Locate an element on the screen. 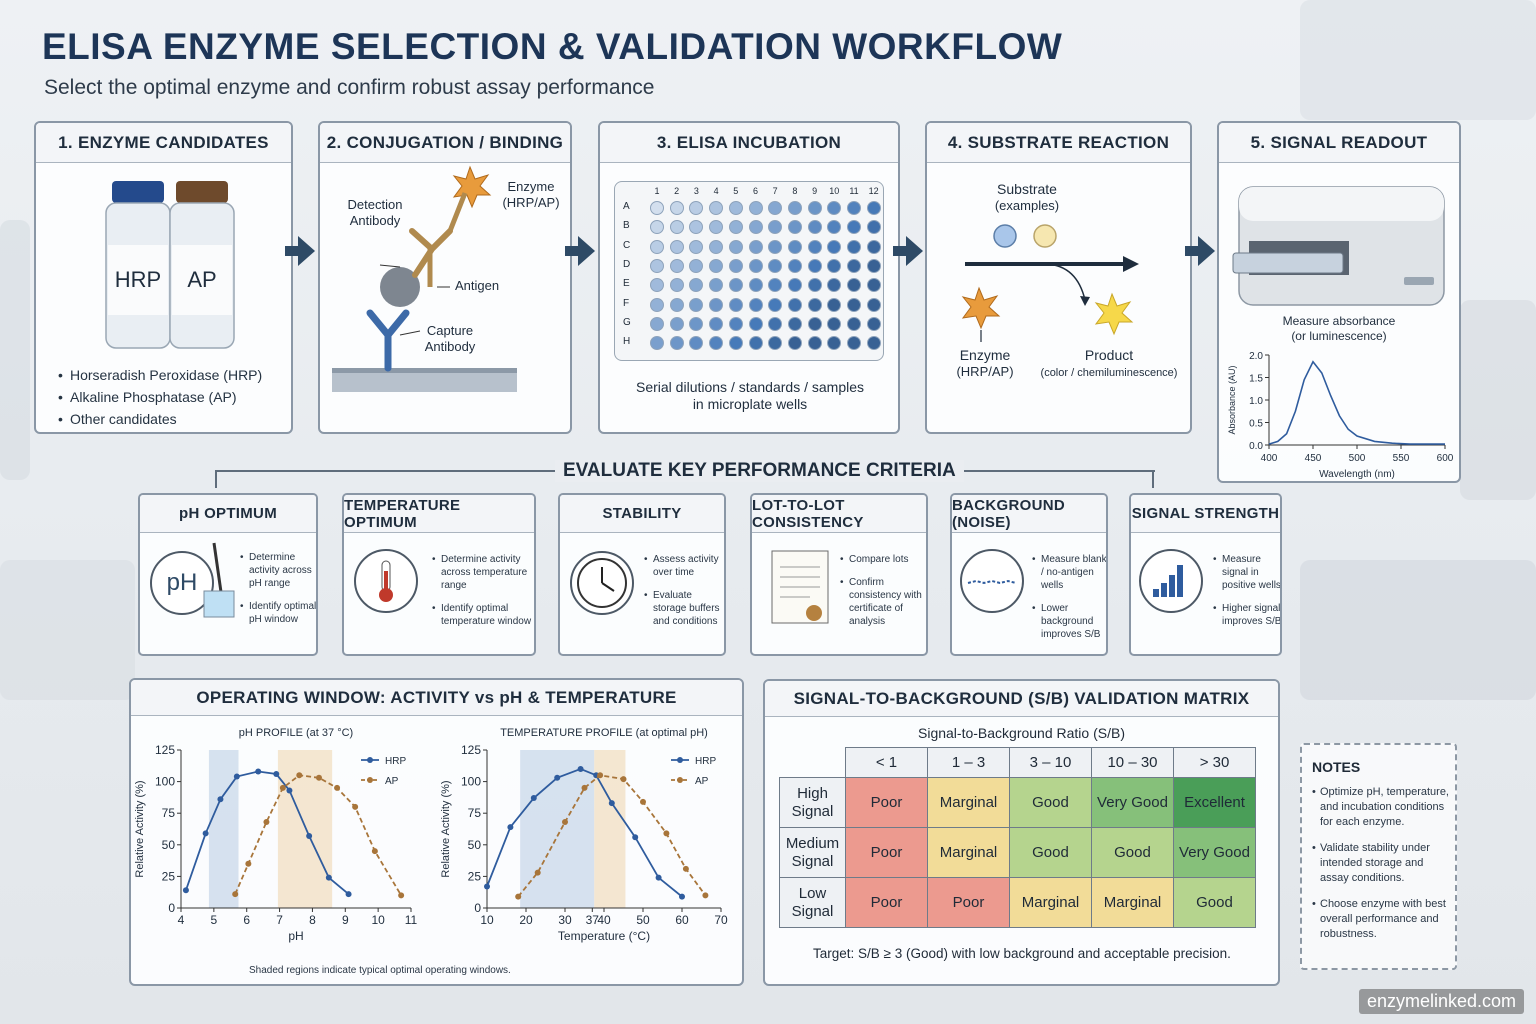 The image size is (1536, 1024). y-tick-label: 50 is located at coordinates (169, 845).